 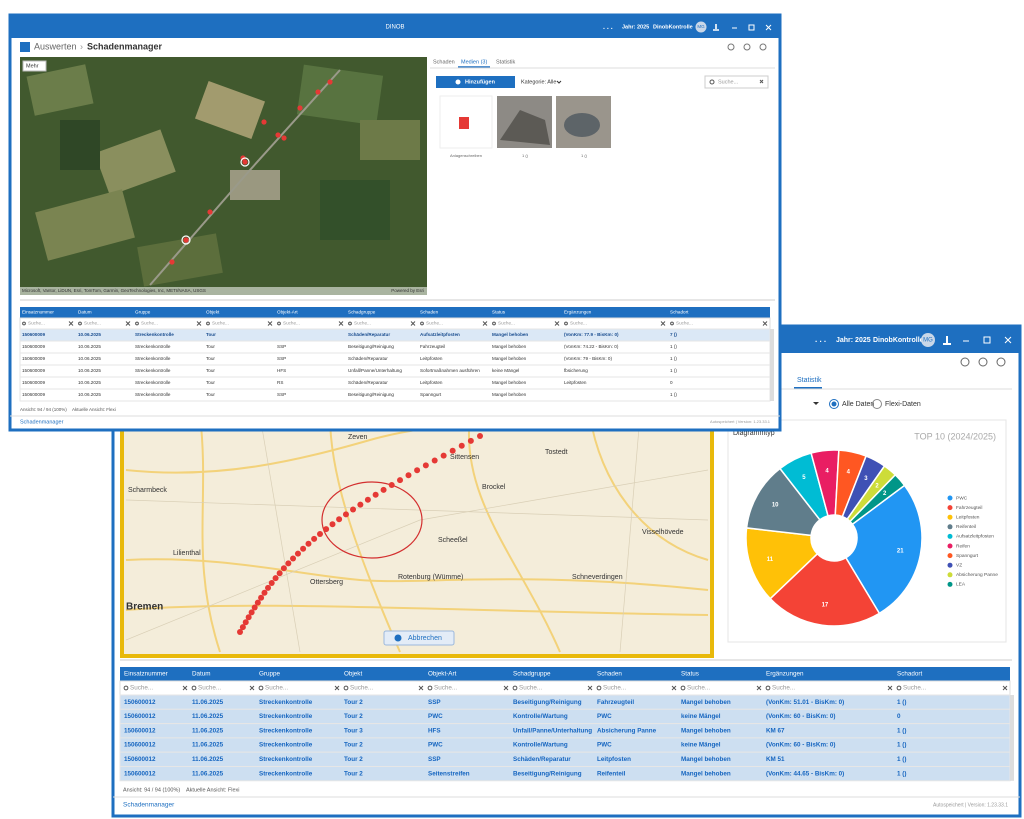 I want to click on media-caption: 1 (), so click(x=584, y=155).